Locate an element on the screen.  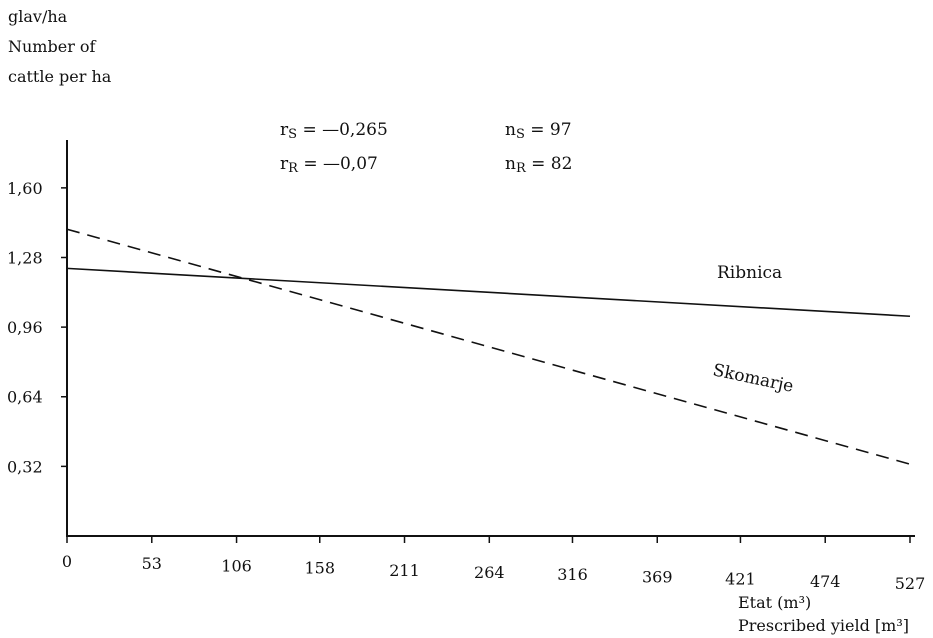
stat-n-r: nR = 82 is located at coordinates (539, 165).